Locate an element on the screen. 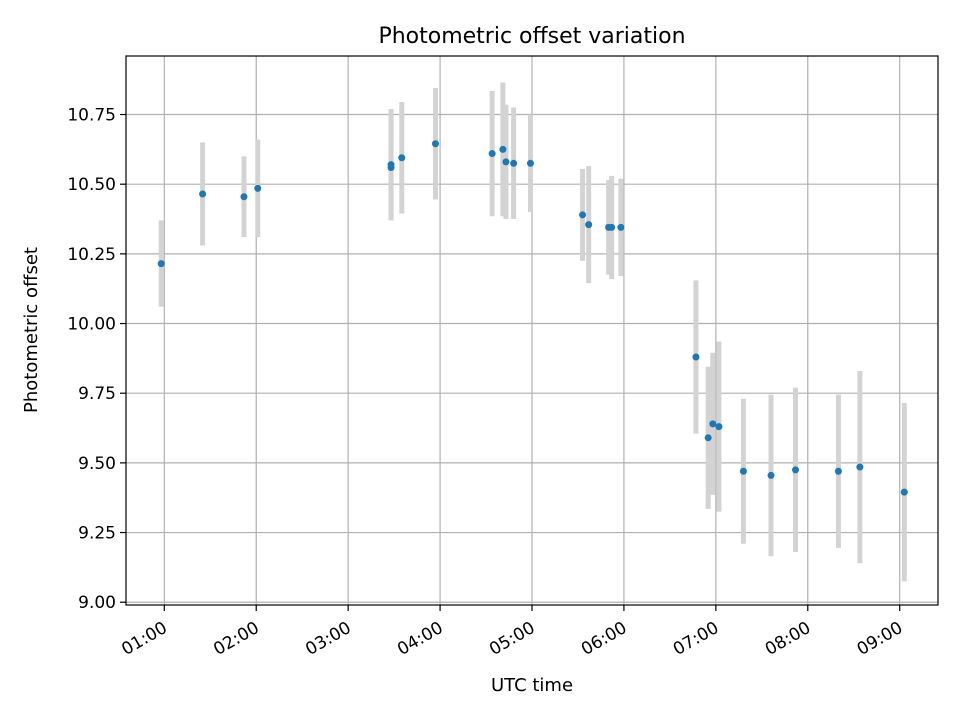 This screenshot has height=720, width=960. y-tick-label: 10.75 is located at coordinates (91, 116).